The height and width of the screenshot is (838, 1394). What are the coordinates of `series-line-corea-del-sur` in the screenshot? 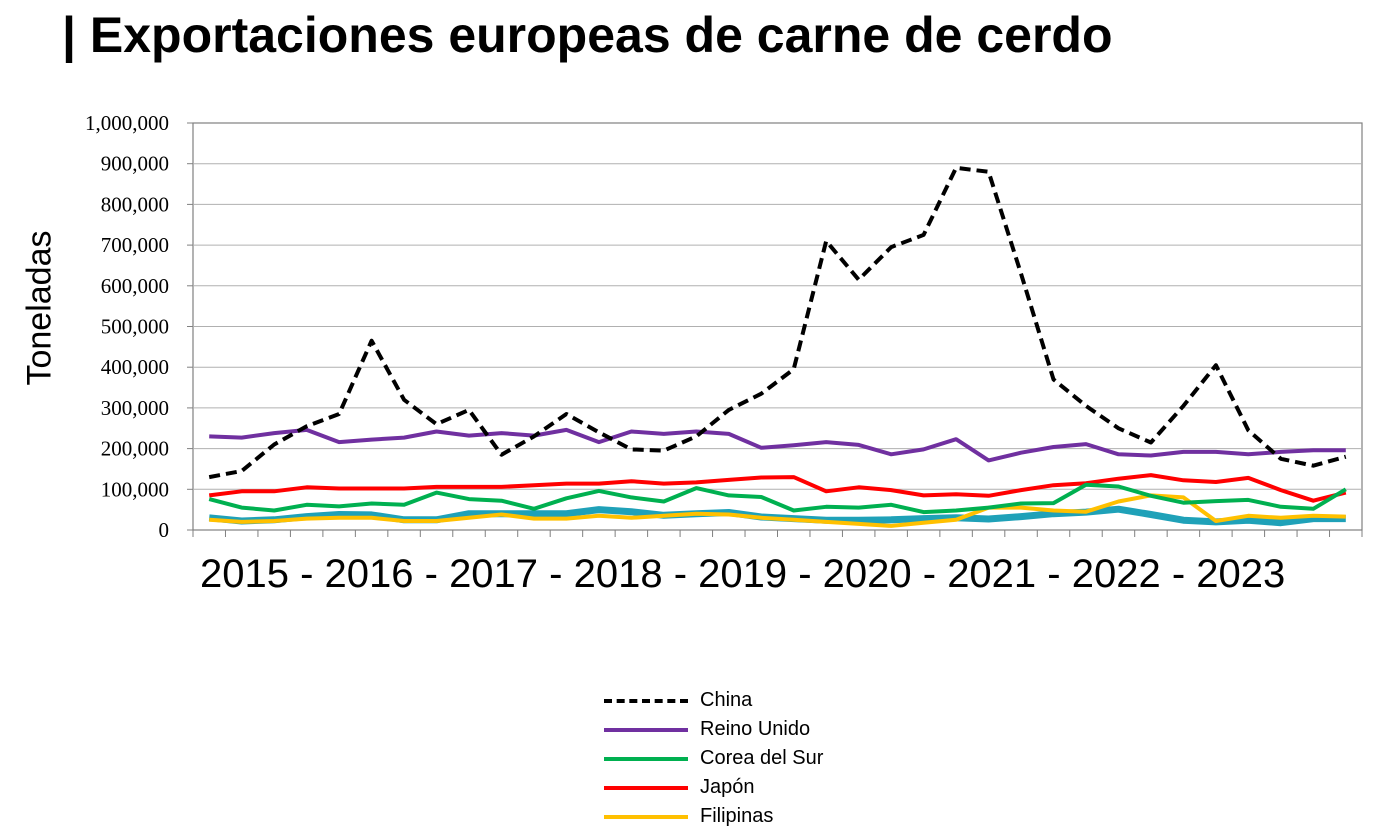 It's located at (777, 498).